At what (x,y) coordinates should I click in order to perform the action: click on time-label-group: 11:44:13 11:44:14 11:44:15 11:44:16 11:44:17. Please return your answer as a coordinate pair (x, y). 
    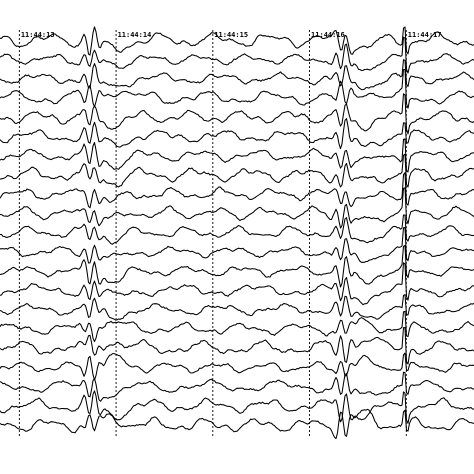
    Looking at the image, I should click on (231, 35).